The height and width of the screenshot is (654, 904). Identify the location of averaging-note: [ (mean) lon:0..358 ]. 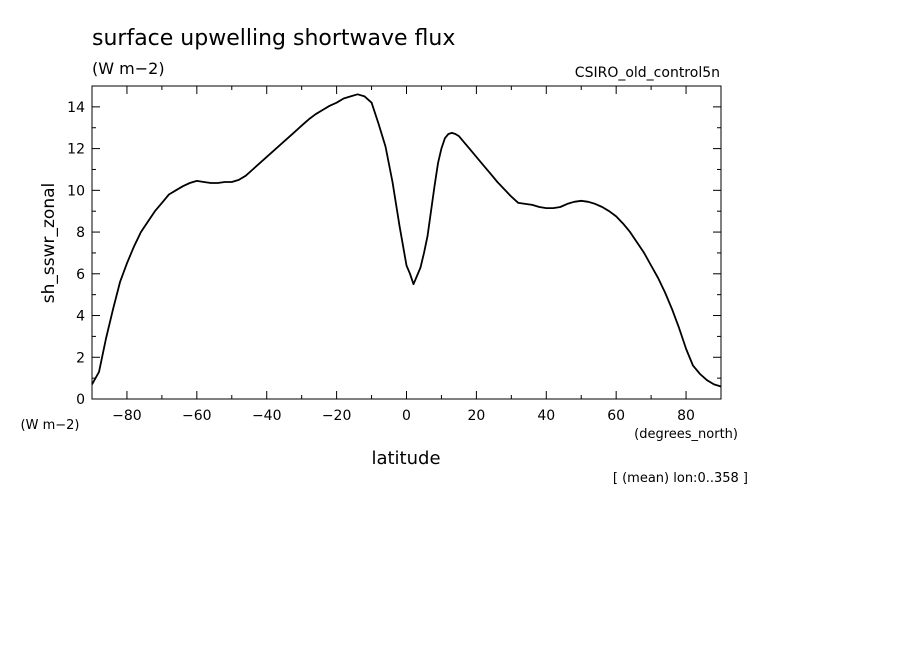
(680, 478).